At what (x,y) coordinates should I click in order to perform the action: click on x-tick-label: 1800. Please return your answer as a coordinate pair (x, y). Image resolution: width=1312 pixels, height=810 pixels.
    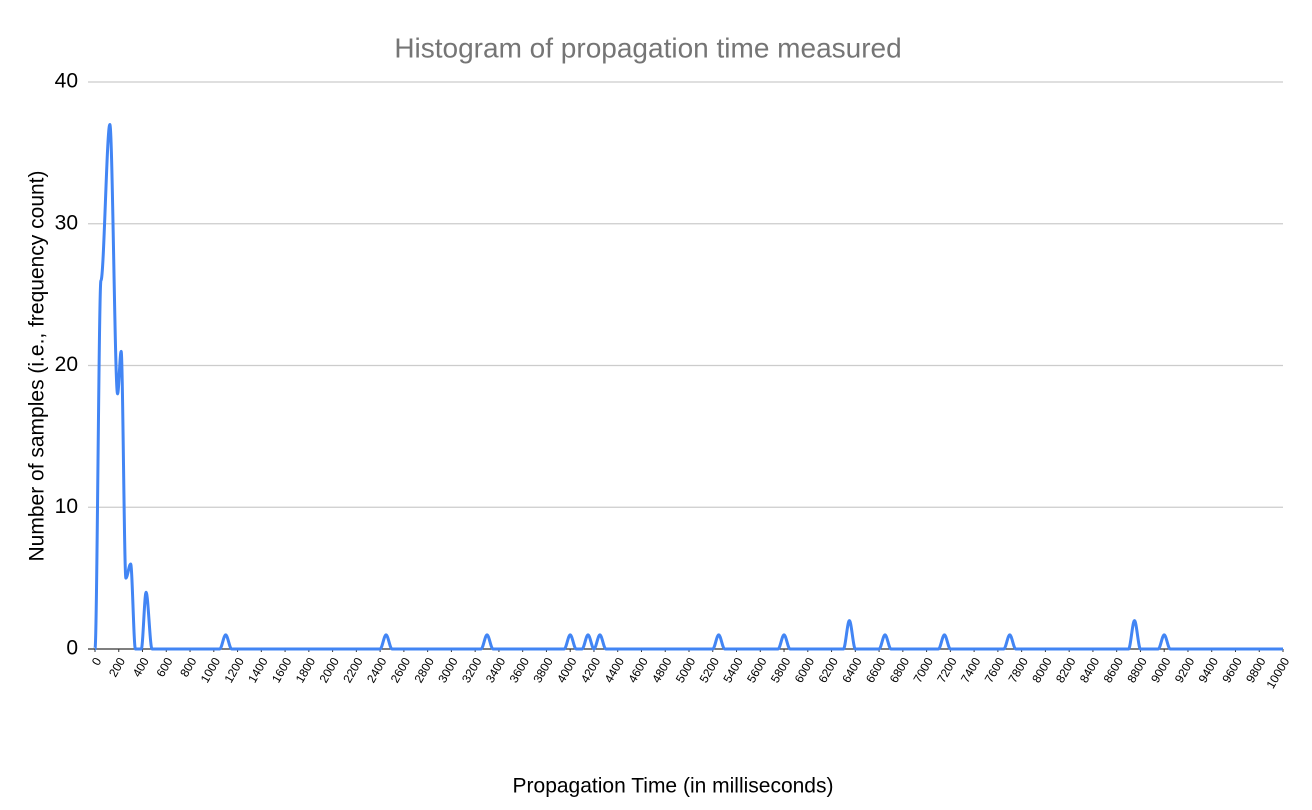
    Looking at the image, I should click on (306, 670).